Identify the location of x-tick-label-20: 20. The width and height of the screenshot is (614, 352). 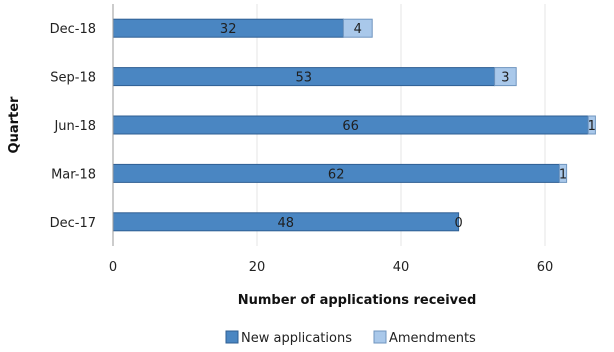
(257, 267).